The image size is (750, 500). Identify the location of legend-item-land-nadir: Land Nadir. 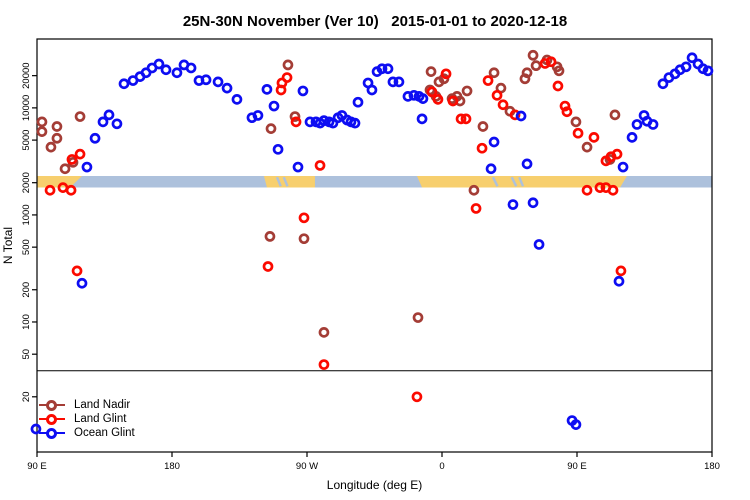
(87, 405).